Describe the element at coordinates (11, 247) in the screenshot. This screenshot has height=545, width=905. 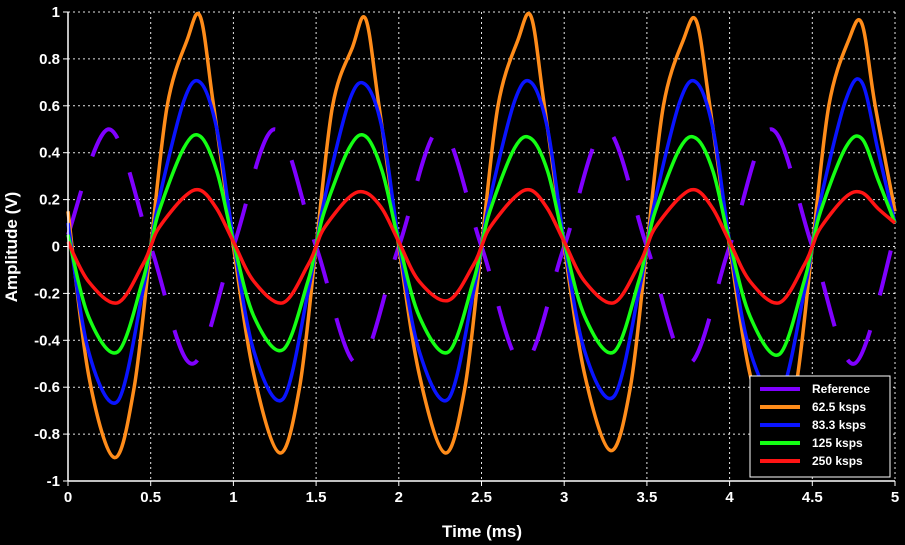
I see `y-axis-title: Amplitude (V)` at that location.